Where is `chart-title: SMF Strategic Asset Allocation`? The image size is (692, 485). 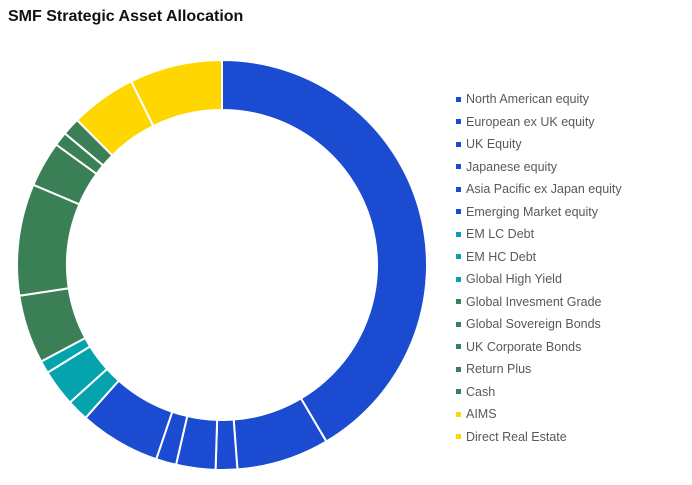 chart-title: SMF Strategic Asset Allocation is located at coordinates (126, 16).